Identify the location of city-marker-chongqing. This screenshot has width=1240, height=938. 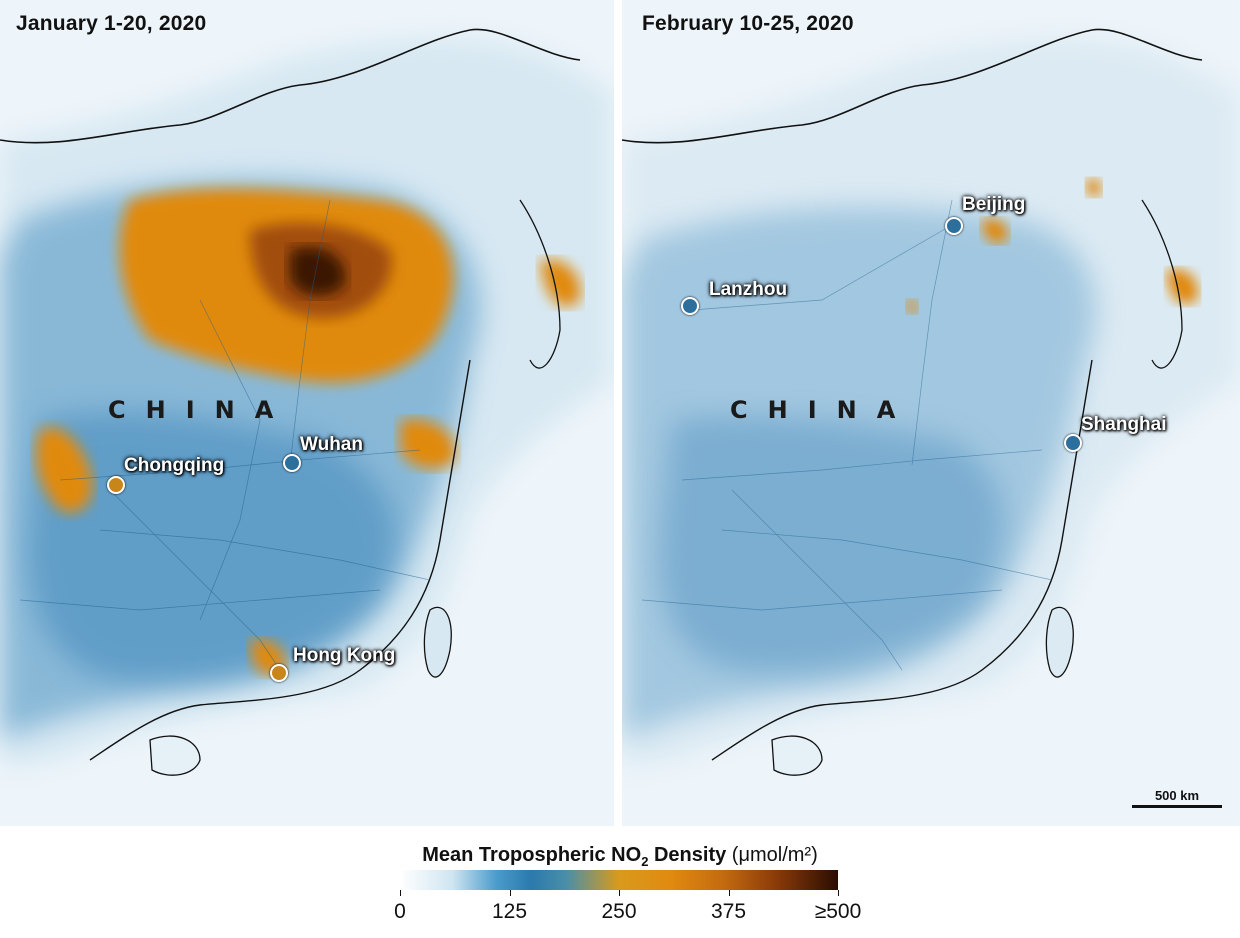
(116, 485).